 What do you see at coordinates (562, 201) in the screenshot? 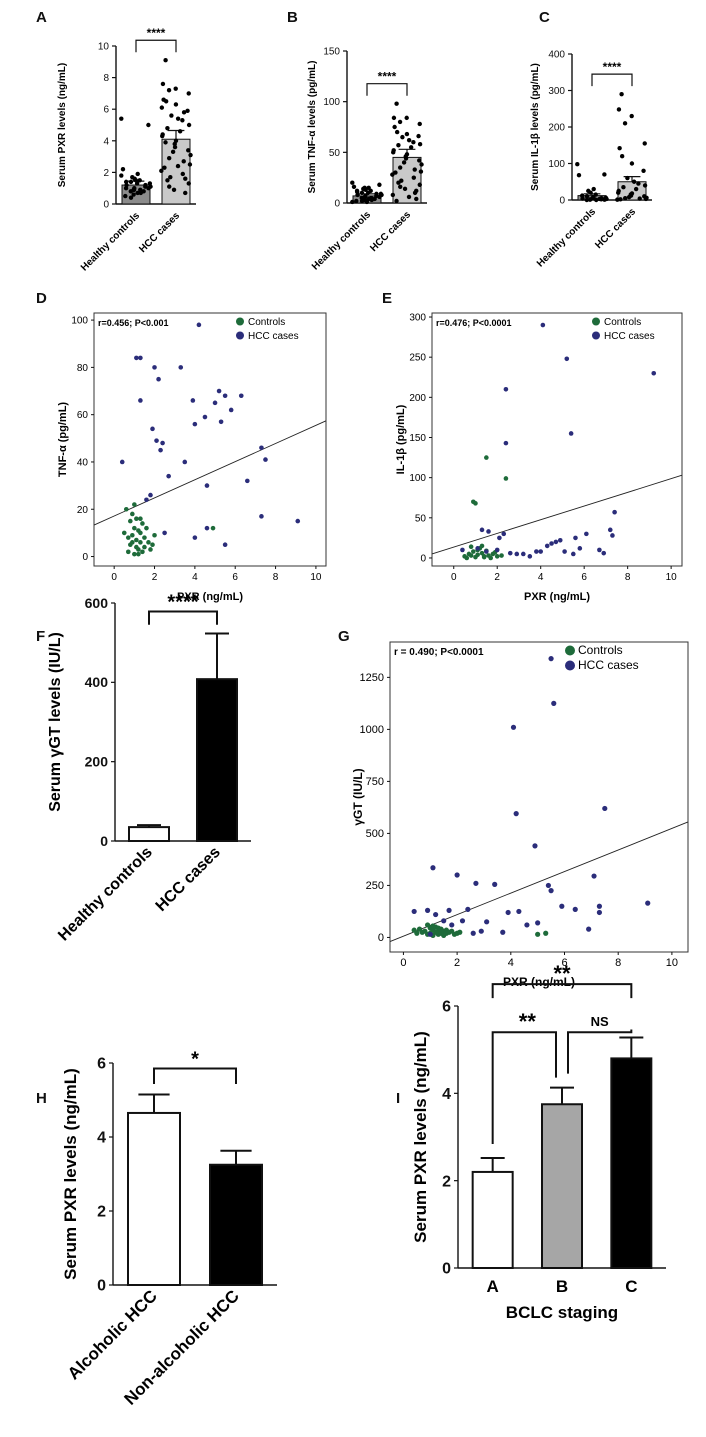
I see `y-tick-label: 0` at bounding box center [562, 201].